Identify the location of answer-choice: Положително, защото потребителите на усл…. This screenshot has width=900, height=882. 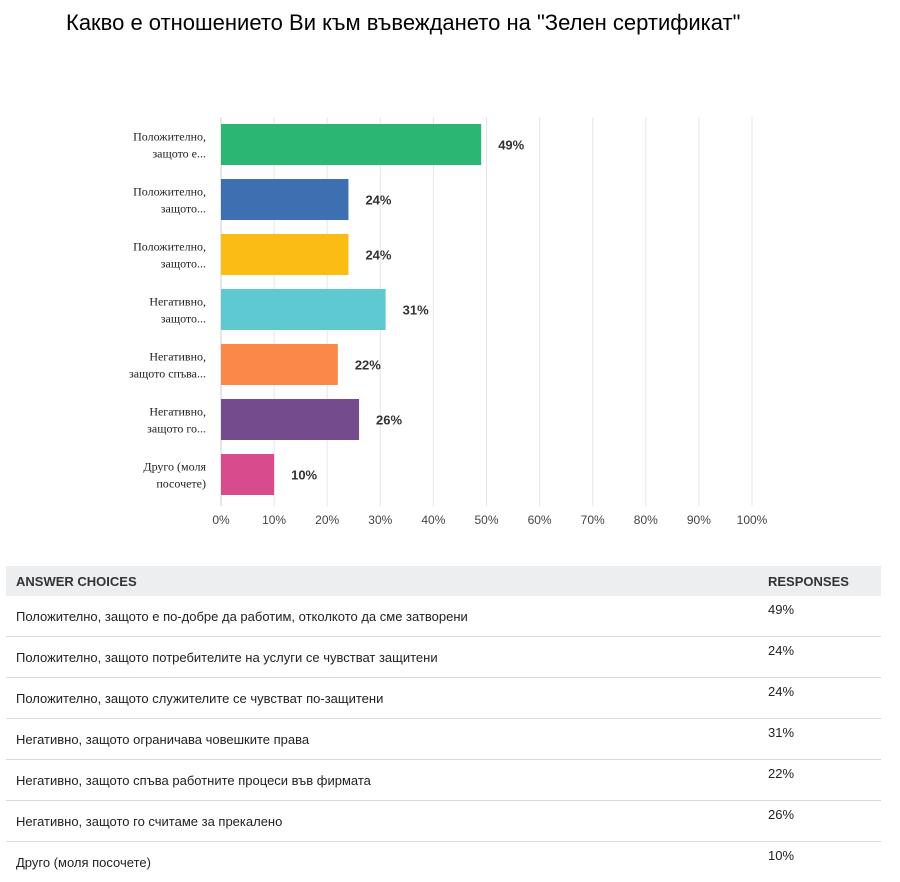
(383, 657).